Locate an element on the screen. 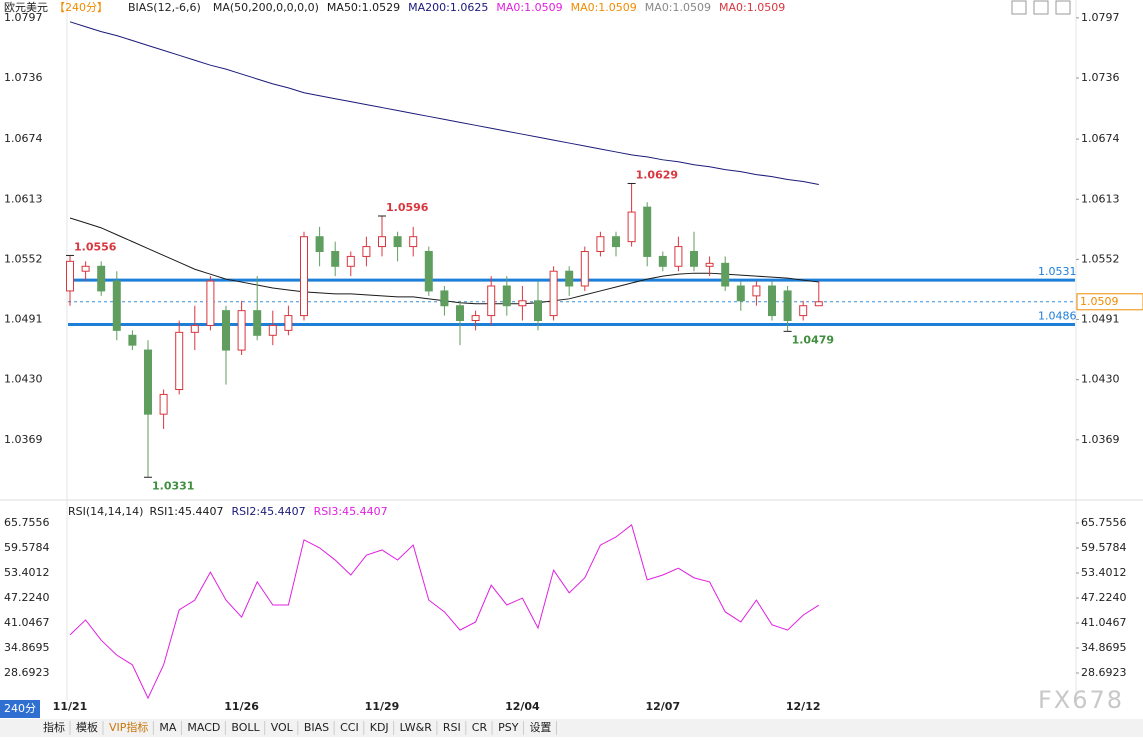 The height and width of the screenshot is (741, 1143). toolbar-tab: PSY is located at coordinates (511, 728).